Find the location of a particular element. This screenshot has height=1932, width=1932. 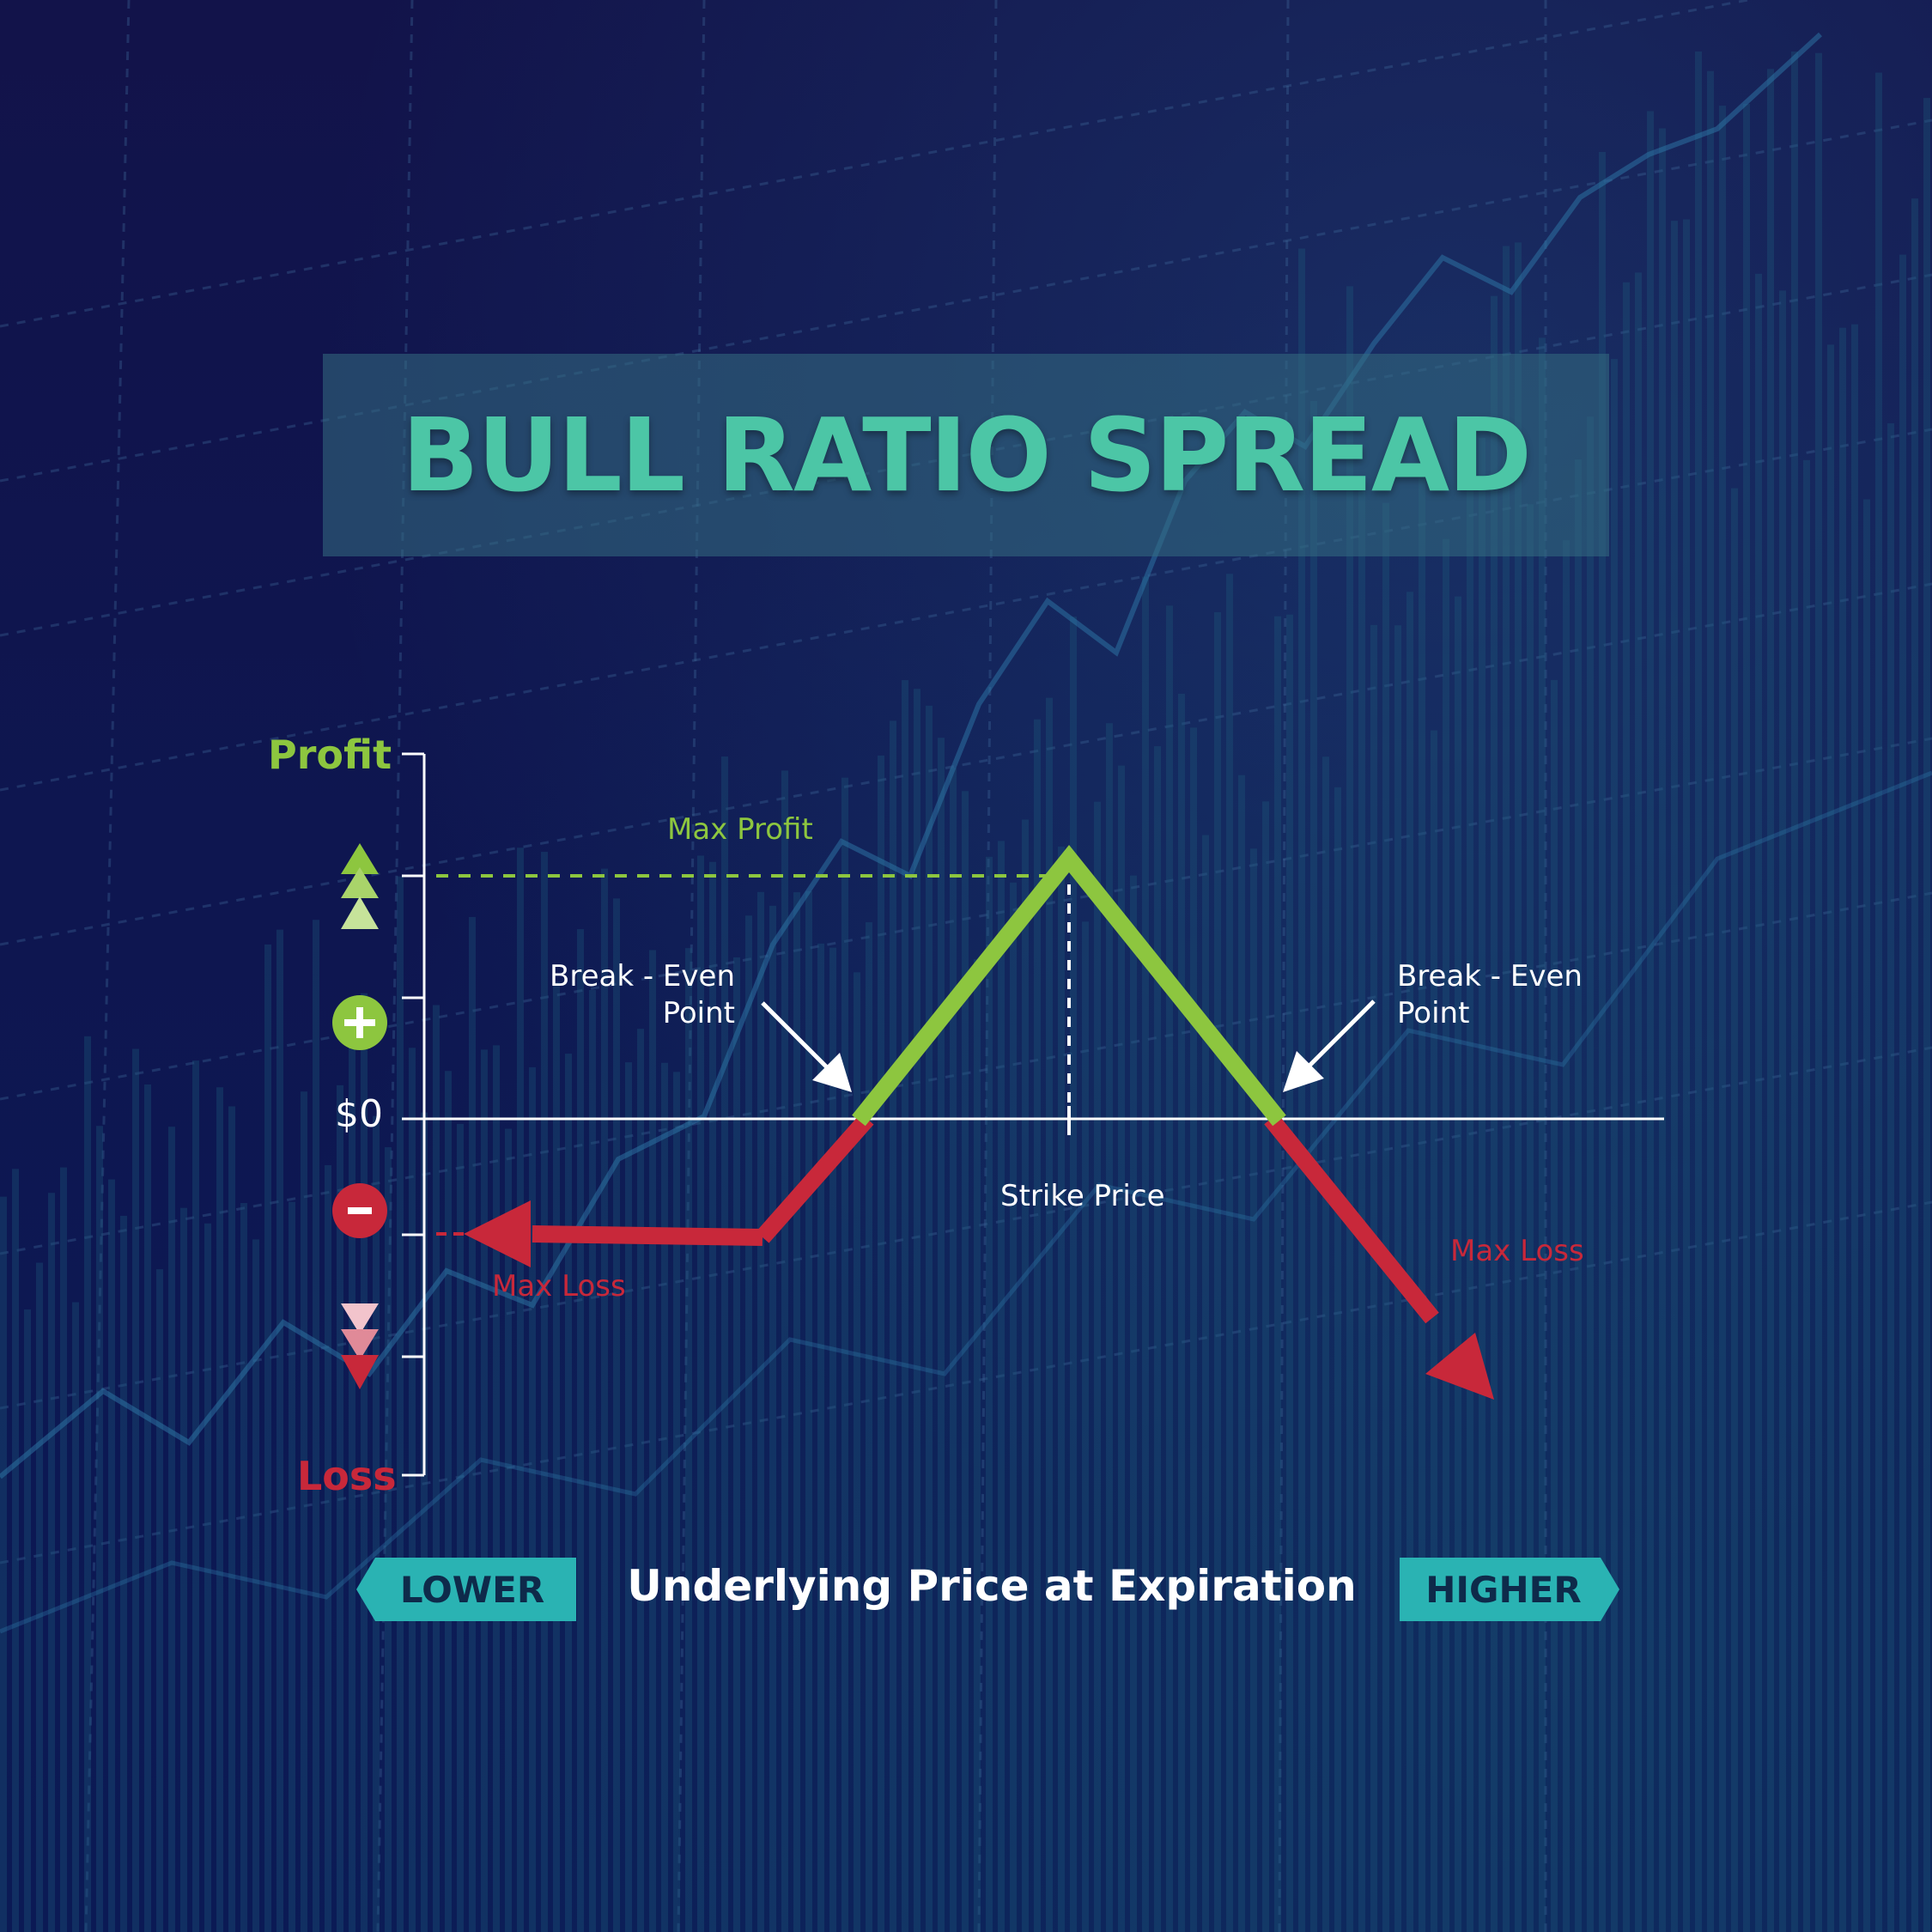

triple-down-triangles-icon is located at coordinates (360, 1346).